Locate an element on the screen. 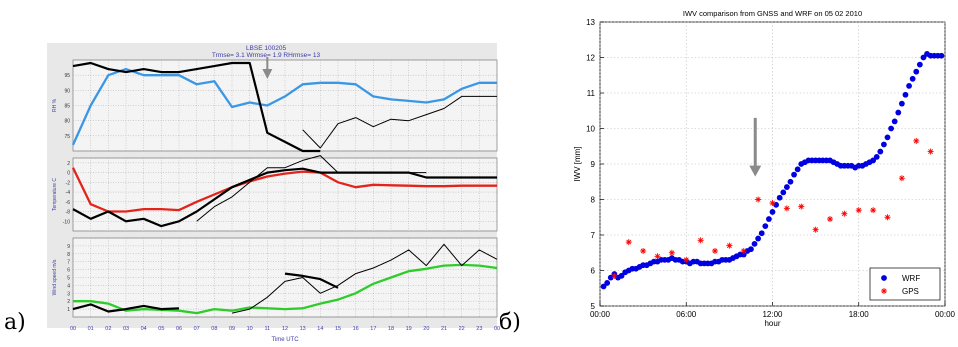 This screenshot has height=347, width=958. y-tick-label: 75 is located at coordinates (67, 137).